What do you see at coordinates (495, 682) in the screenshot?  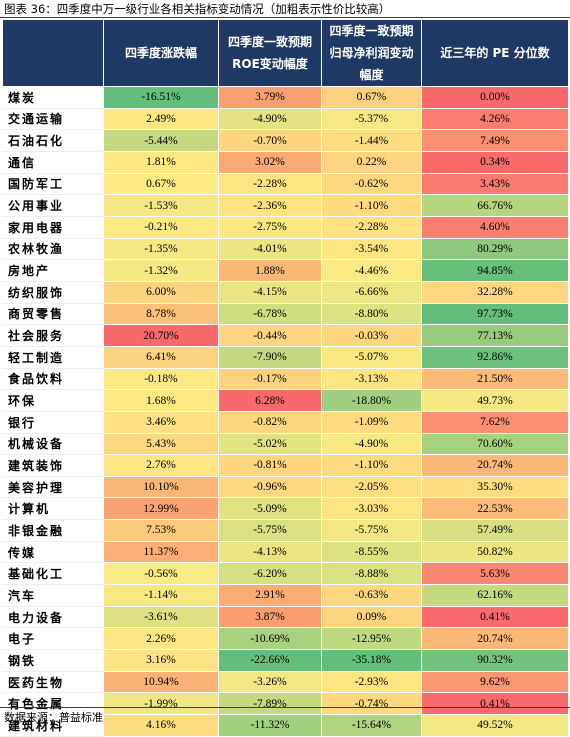 I see `pe-percentile-cell: 9.62%` at bounding box center [495, 682].